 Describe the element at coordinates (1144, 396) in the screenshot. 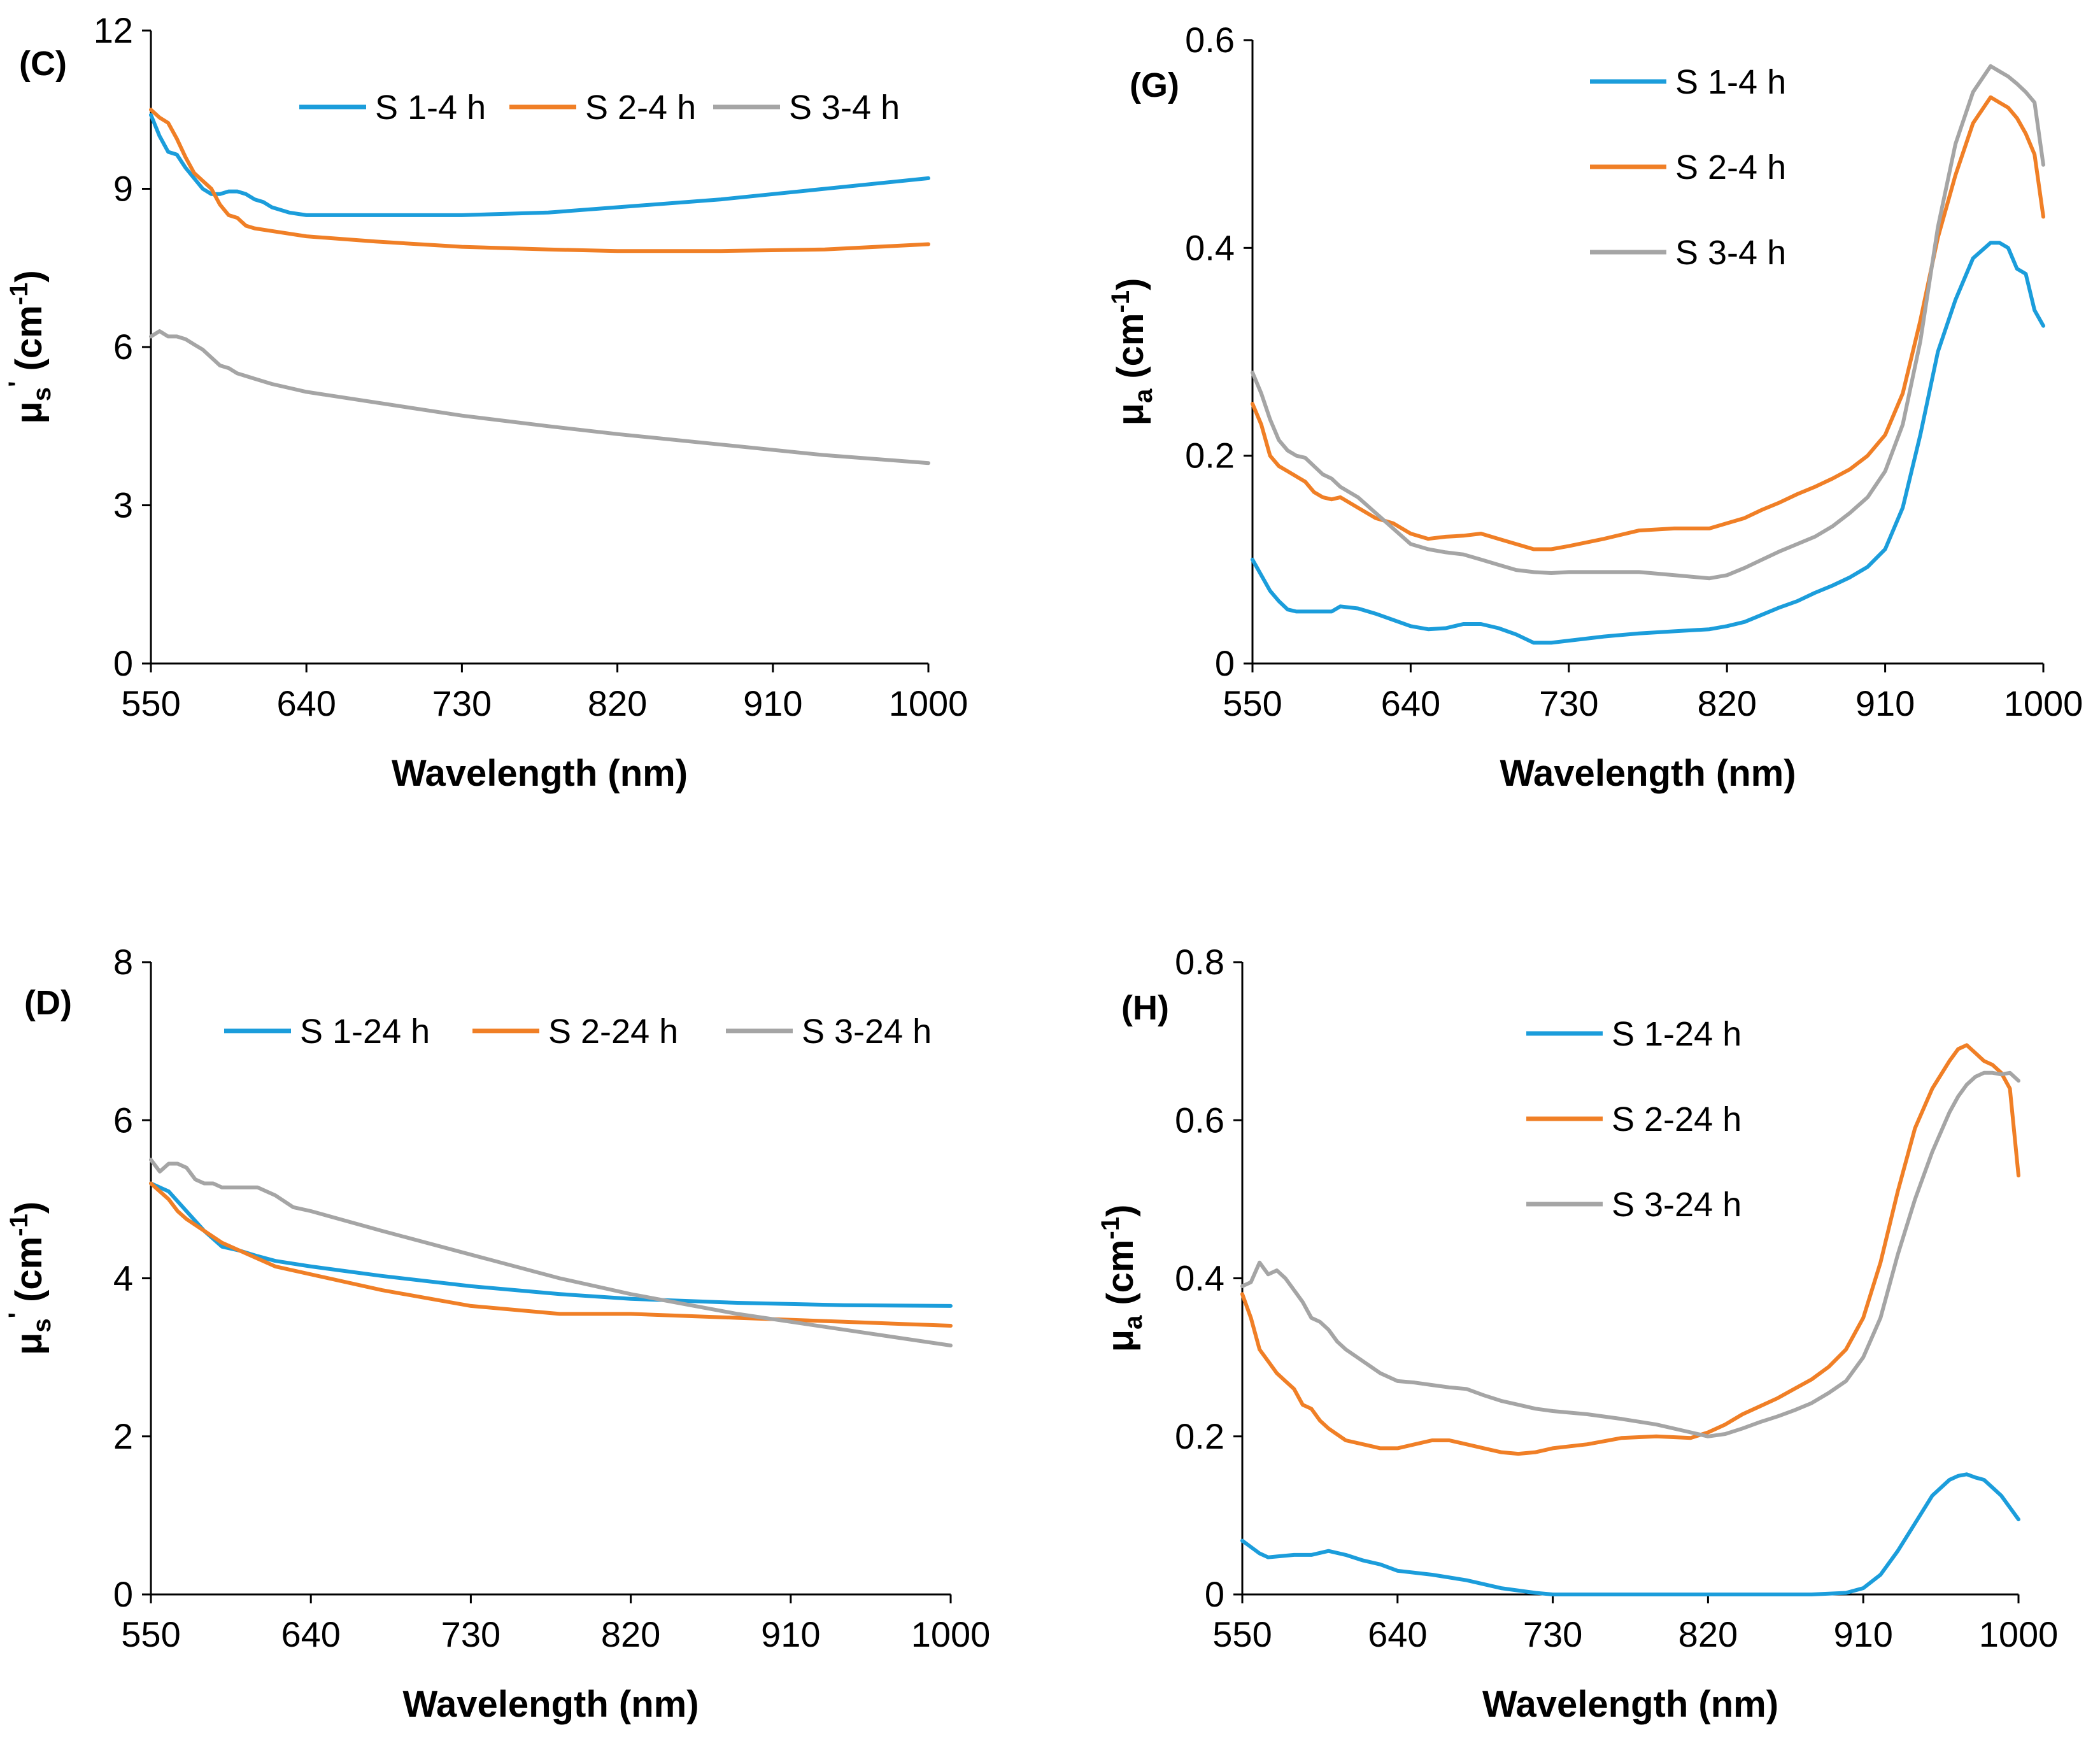

I see `y-axis-title-subscript: a` at that location.